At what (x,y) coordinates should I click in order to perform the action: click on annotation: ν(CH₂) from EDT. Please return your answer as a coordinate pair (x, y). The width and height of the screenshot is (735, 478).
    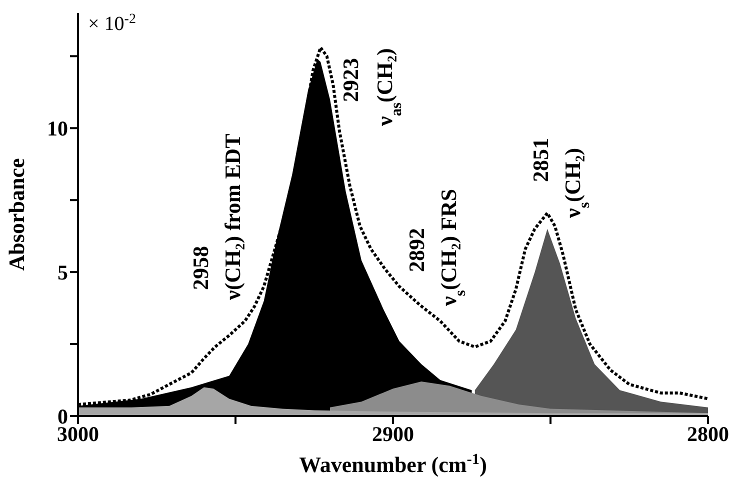
    Looking at the image, I should click on (232, 217).